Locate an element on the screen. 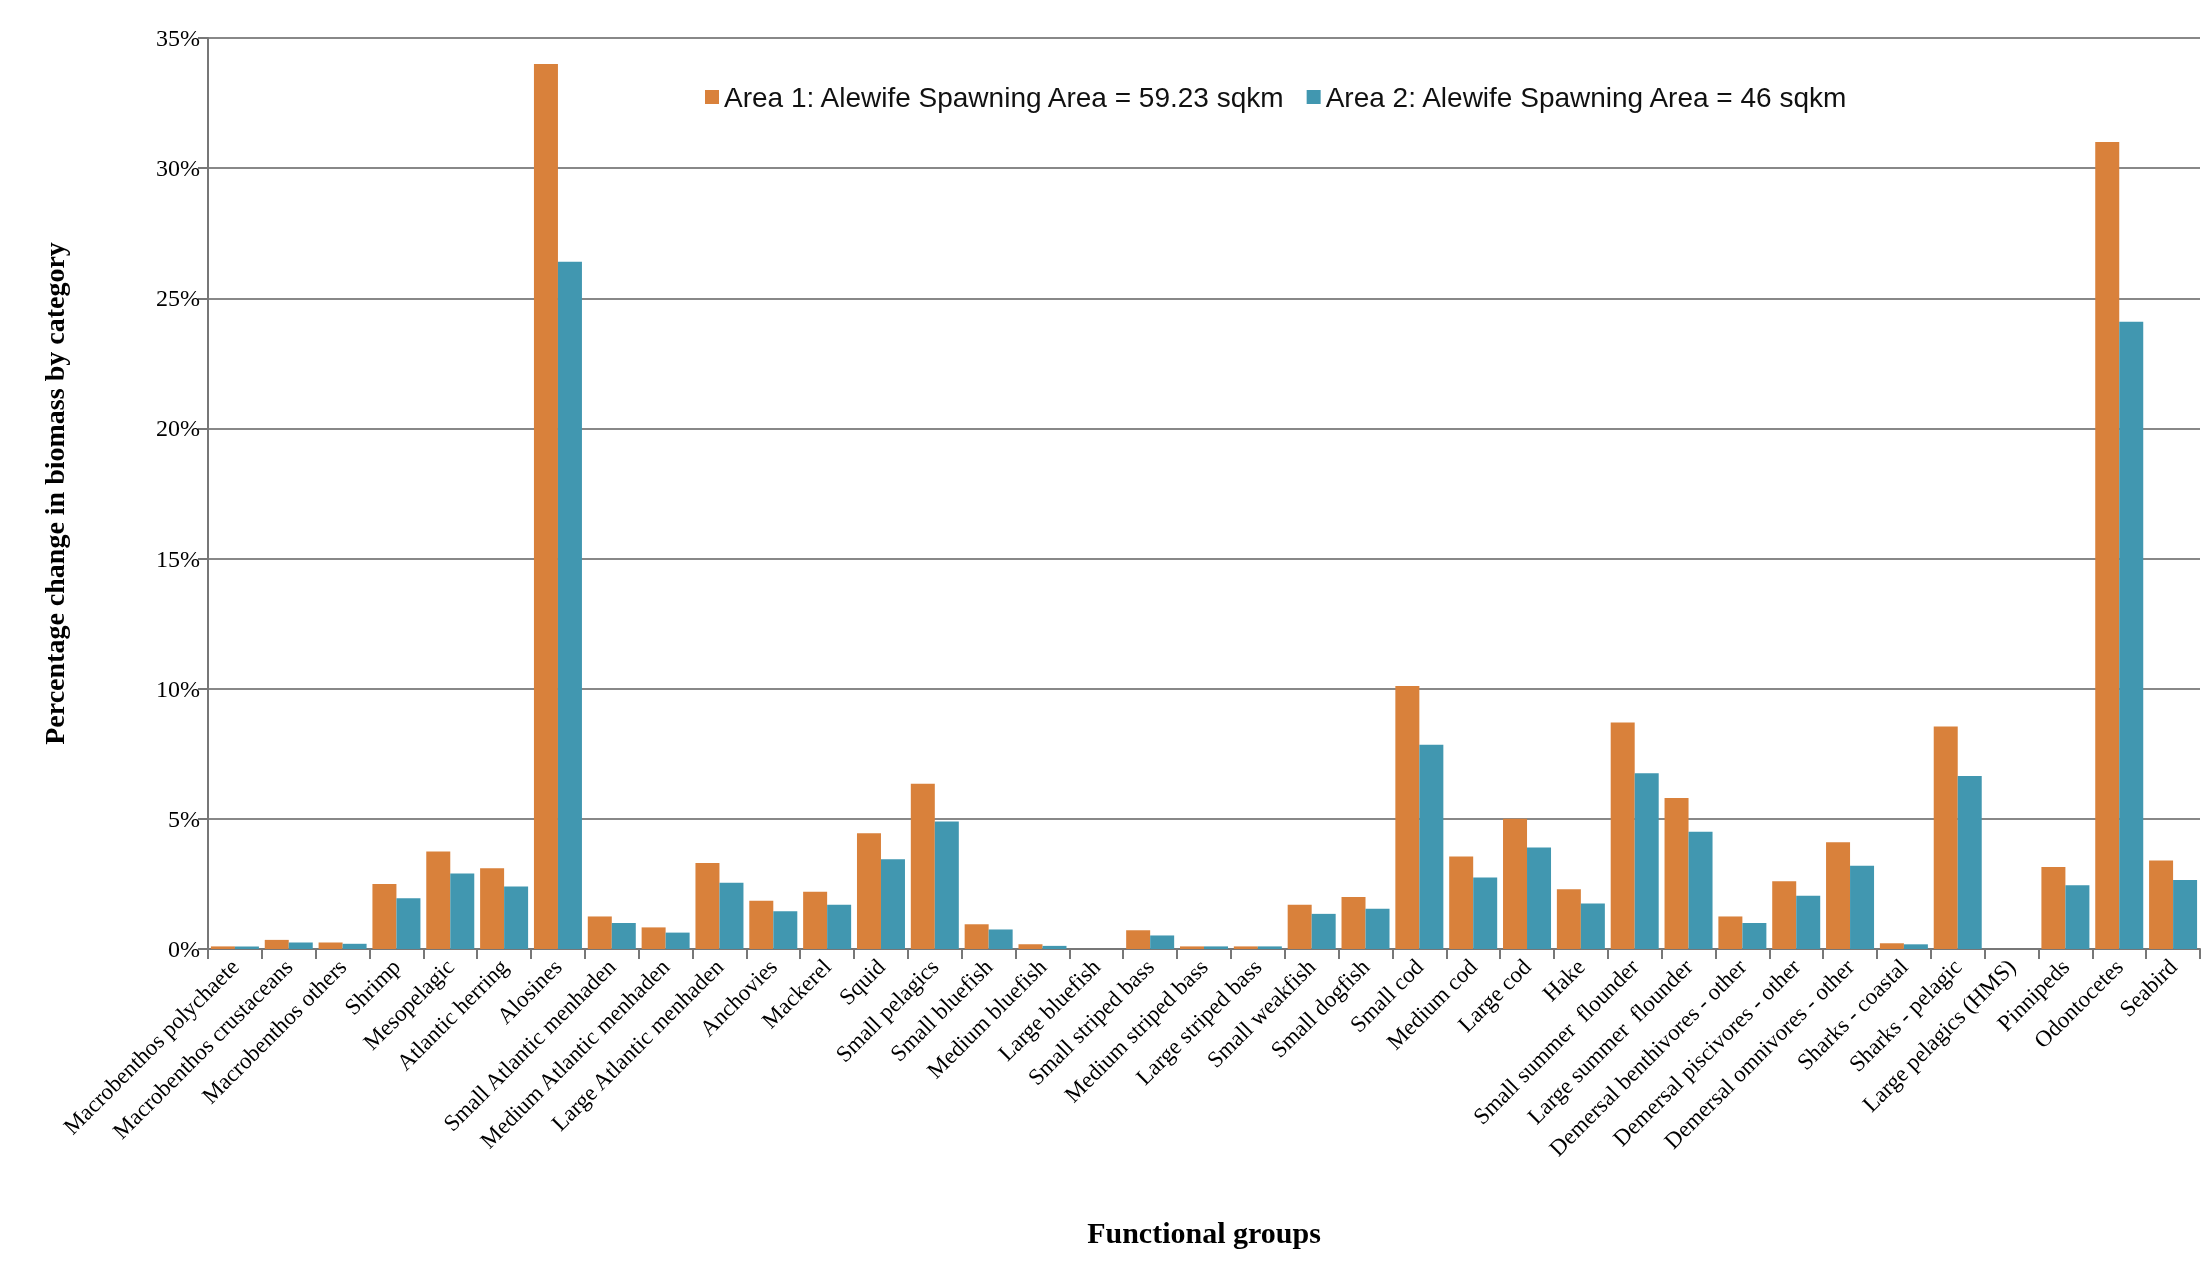 Image resolution: width=2204 pixels, height=1277 pixels. legend-label: Area 1: Alewife Spawning Area = 59.23 sqkm is located at coordinates (1004, 97).